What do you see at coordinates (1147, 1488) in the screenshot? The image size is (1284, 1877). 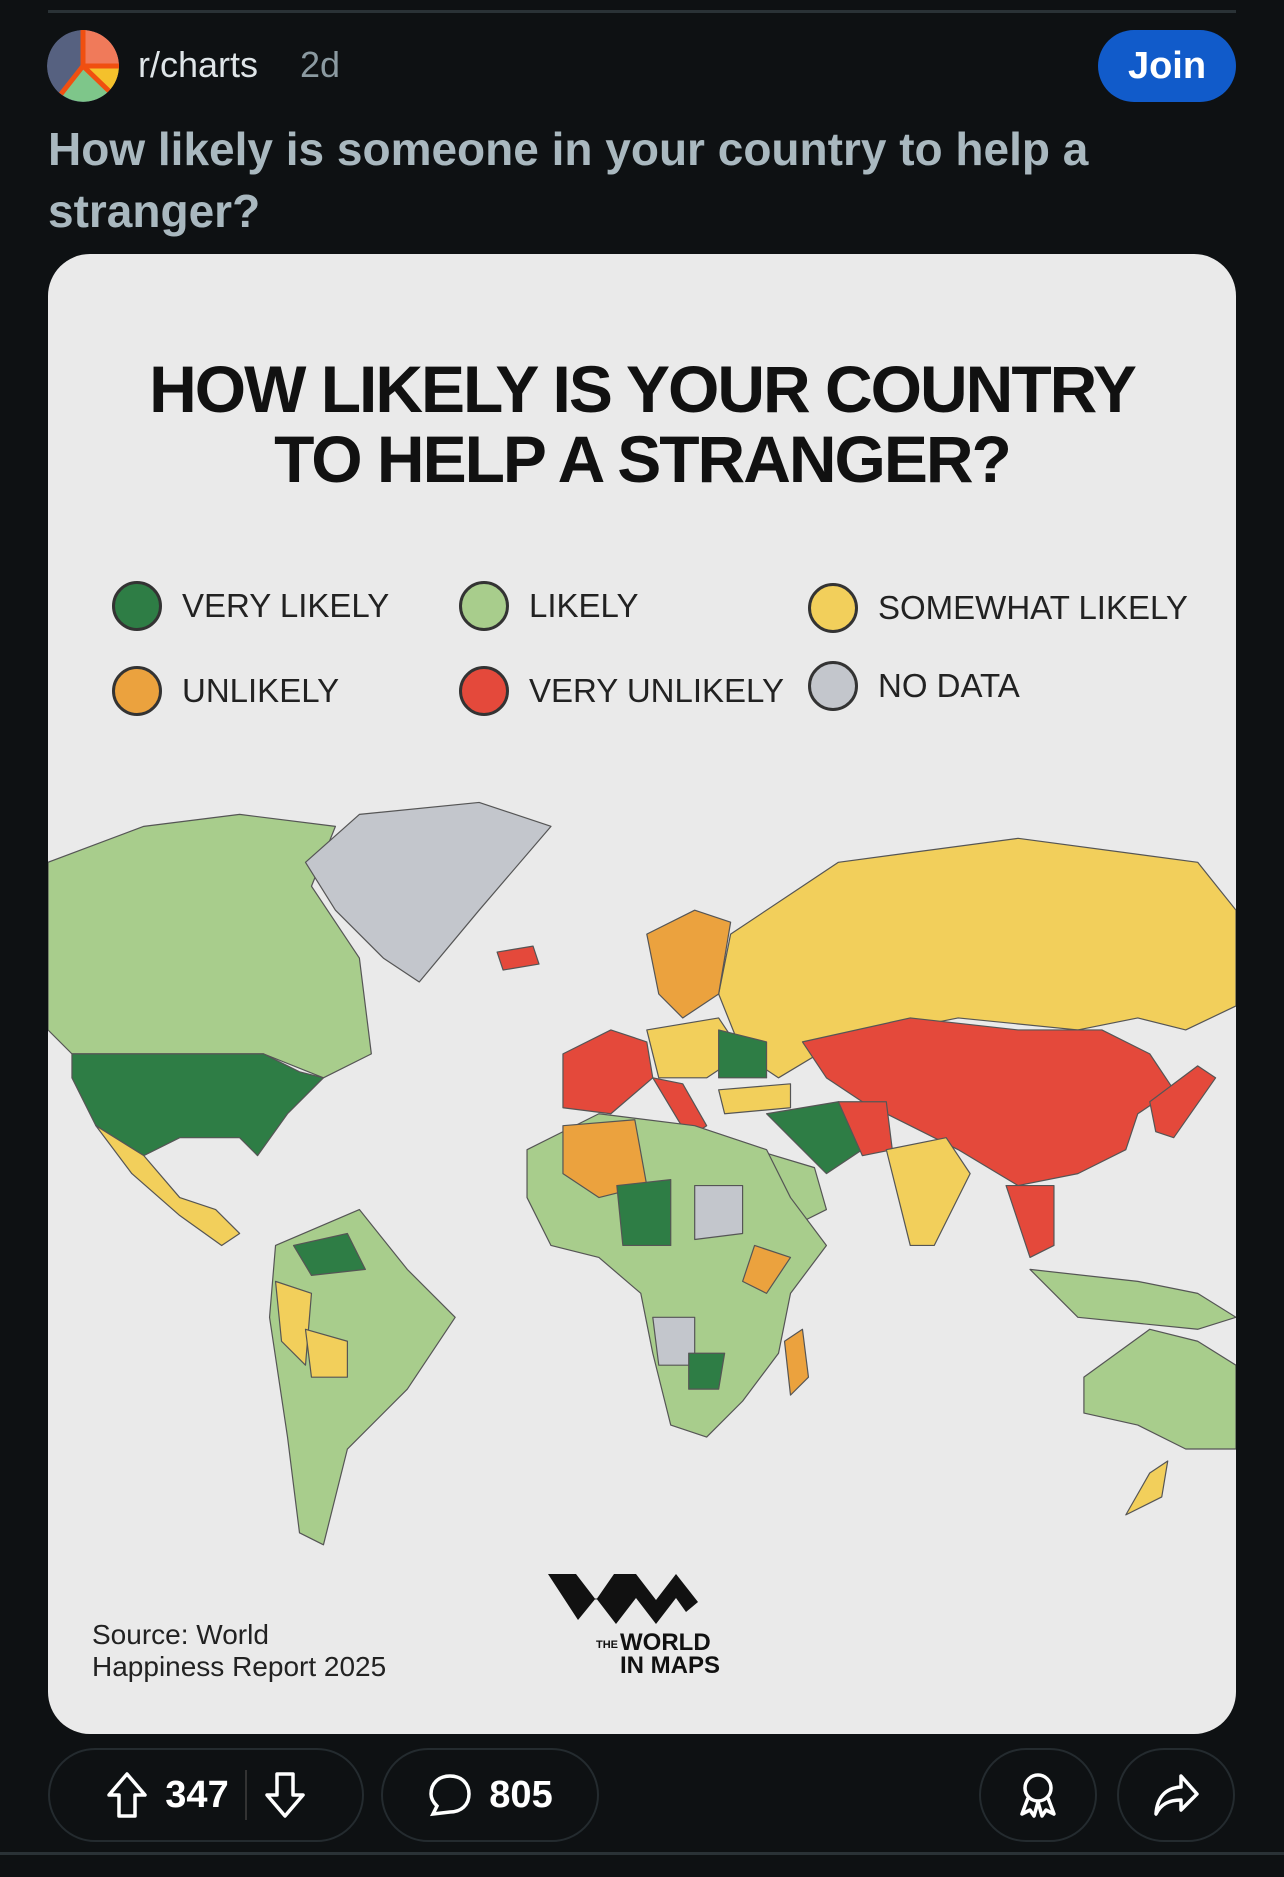 I see `new-zealand` at bounding box center [1147, 1488].